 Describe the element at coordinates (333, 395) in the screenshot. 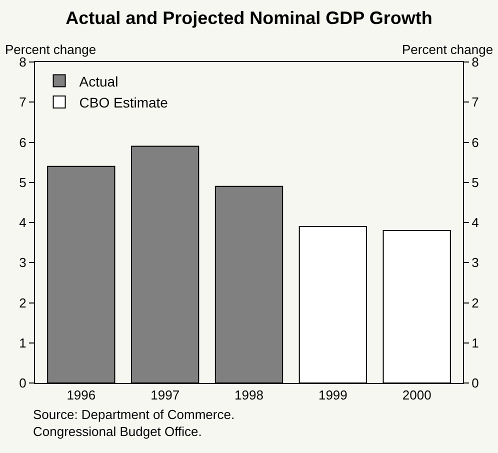

I see `x-tick-label: 1999` at that location.